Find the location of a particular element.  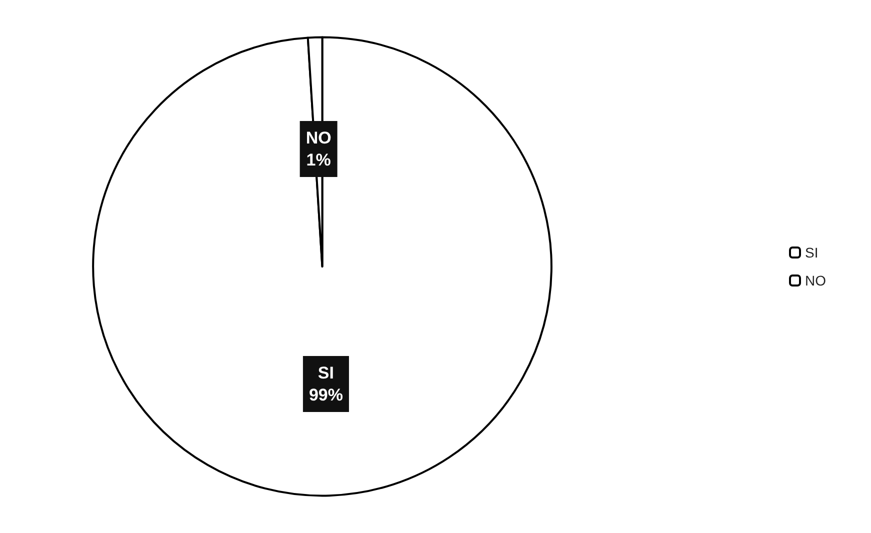

legend-label: NO is located at coordinates (815, 280).